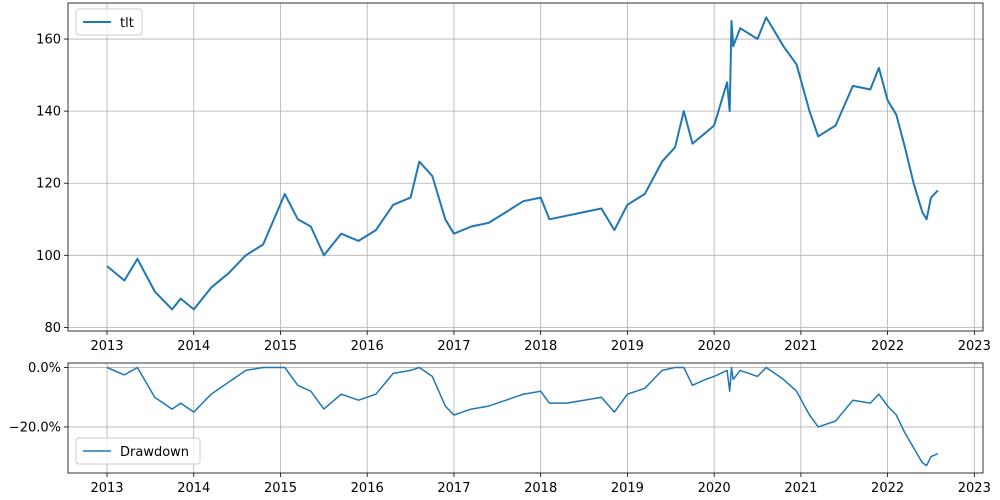 The height and width of the screenshot is (500, 1000). I want to click on y-tick-label: 80, so click(52, 328).